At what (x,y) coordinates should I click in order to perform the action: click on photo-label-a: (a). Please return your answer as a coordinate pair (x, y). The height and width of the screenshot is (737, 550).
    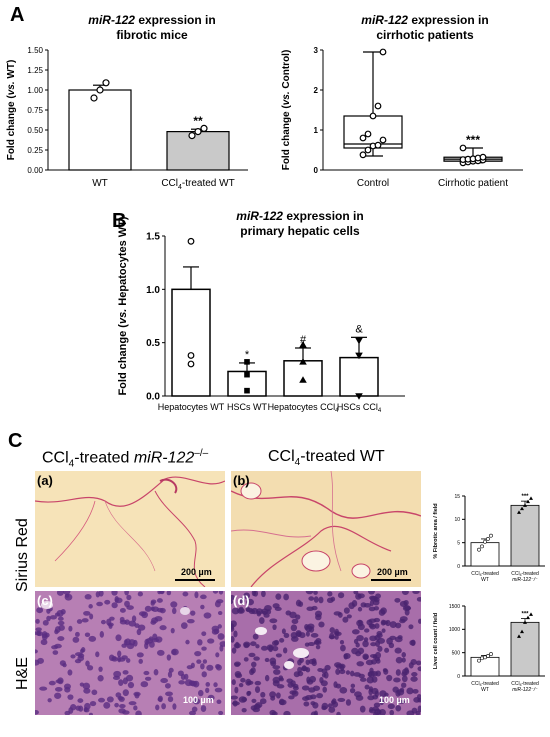
    Looking at the image, I should click on (45, 480).